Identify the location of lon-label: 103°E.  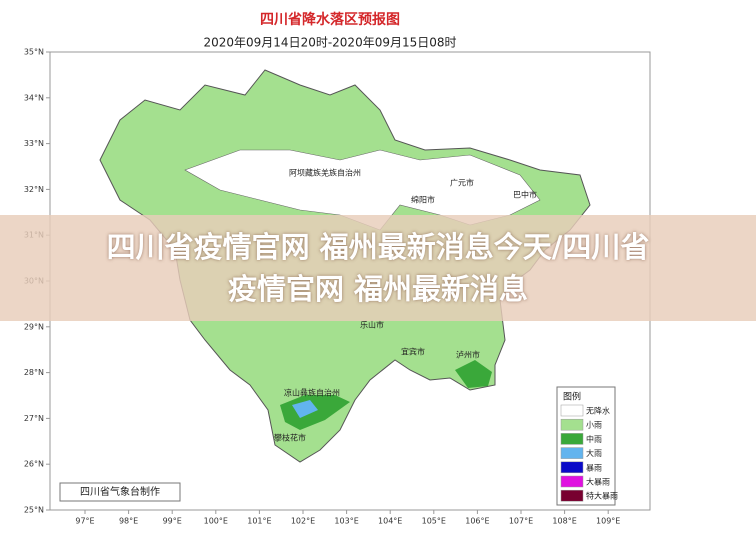
(346, 521).